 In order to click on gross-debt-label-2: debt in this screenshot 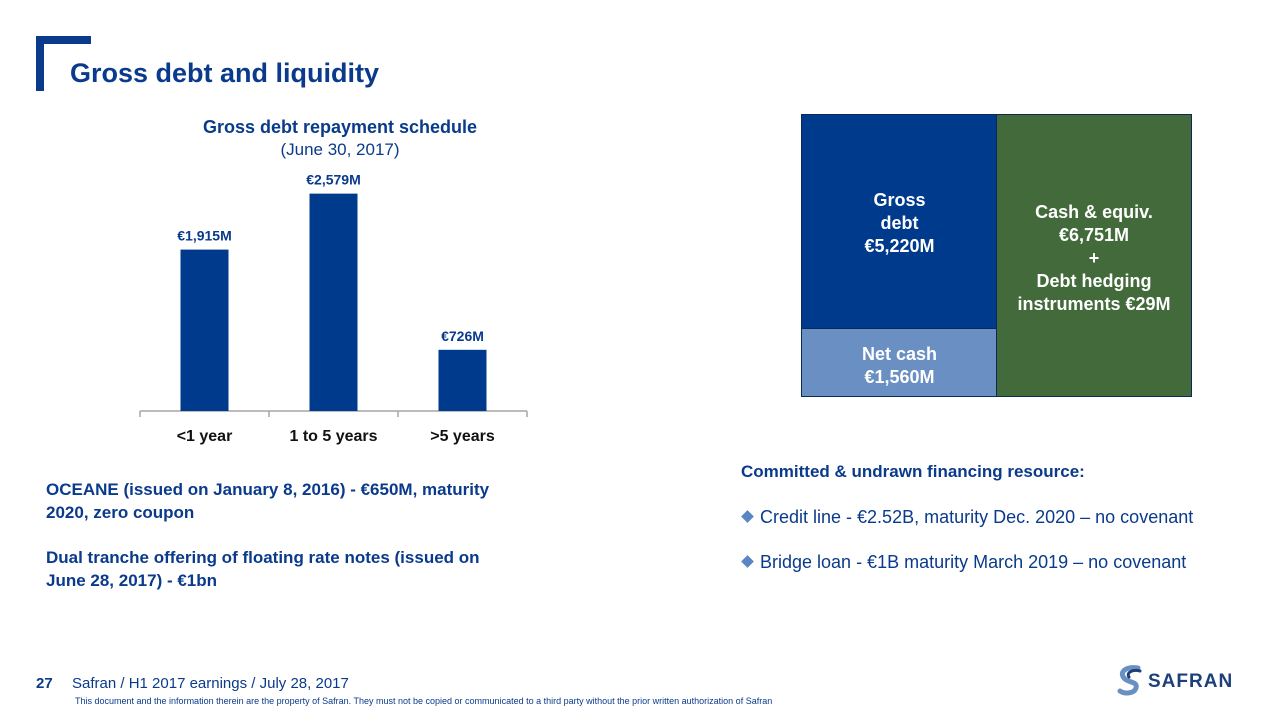, I will do `click(899, 223)`.